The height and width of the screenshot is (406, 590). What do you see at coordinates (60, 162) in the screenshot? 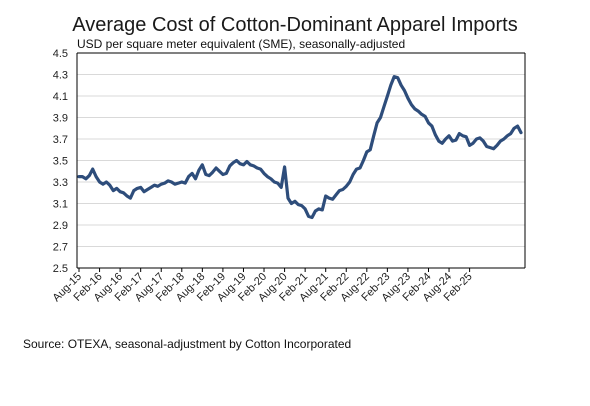
I see `y-tick-label: 3.5` at bounding box center [60, 162].